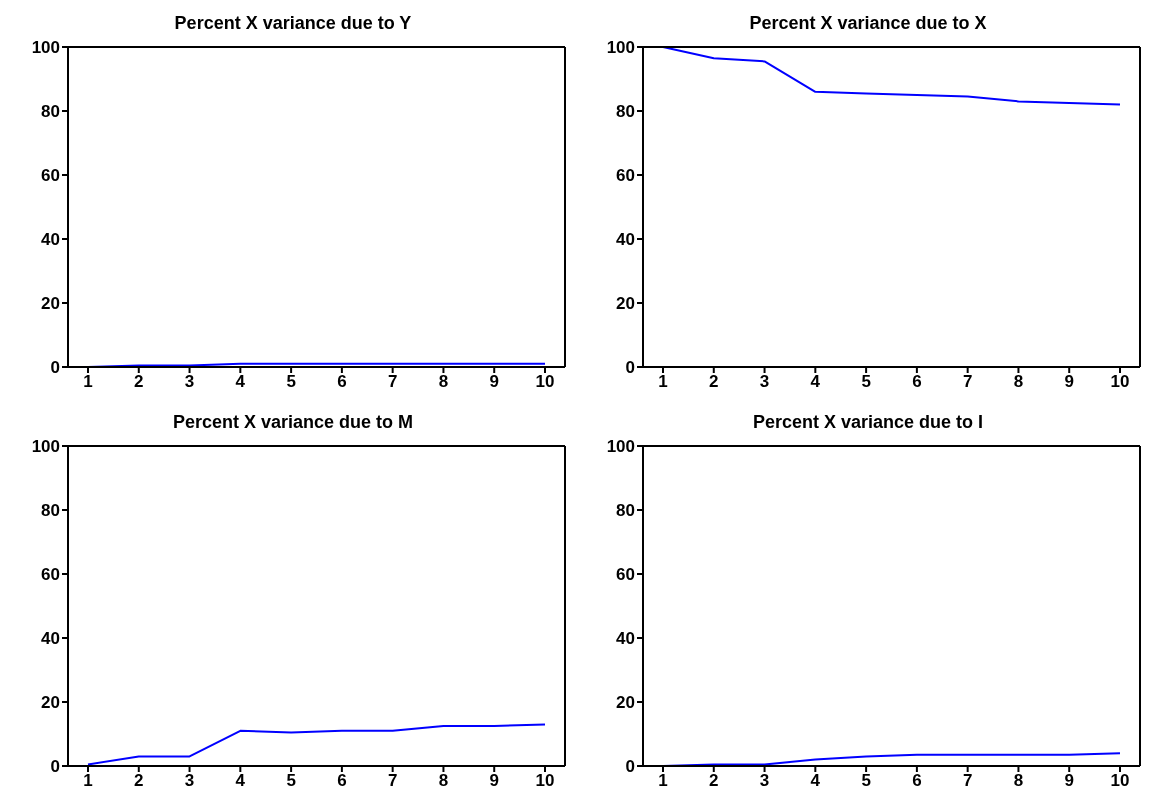  Describe the element at coordinates (868, 23) in the screenshot. I see `chart-title: Percent X variance due to X` at that location.